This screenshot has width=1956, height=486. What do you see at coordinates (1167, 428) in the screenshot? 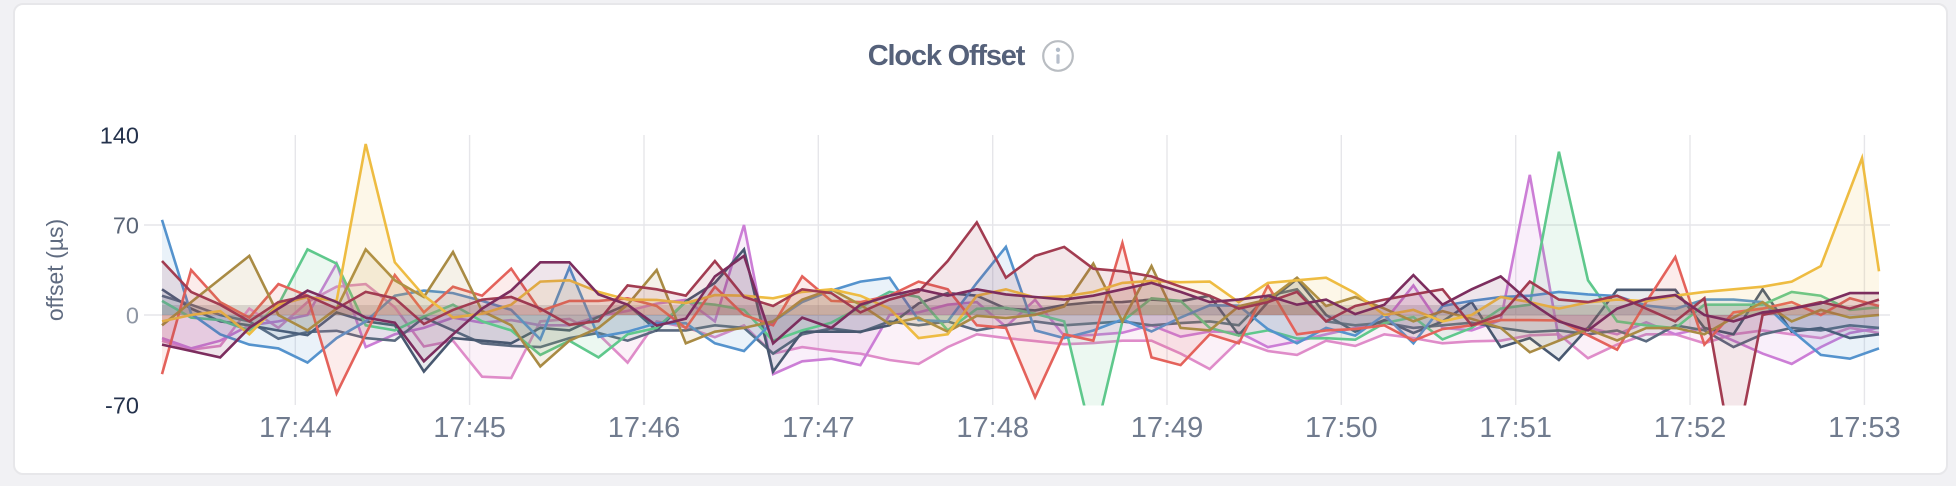
I see `svg-text: 17:49` at bounding box center [1167, 428].